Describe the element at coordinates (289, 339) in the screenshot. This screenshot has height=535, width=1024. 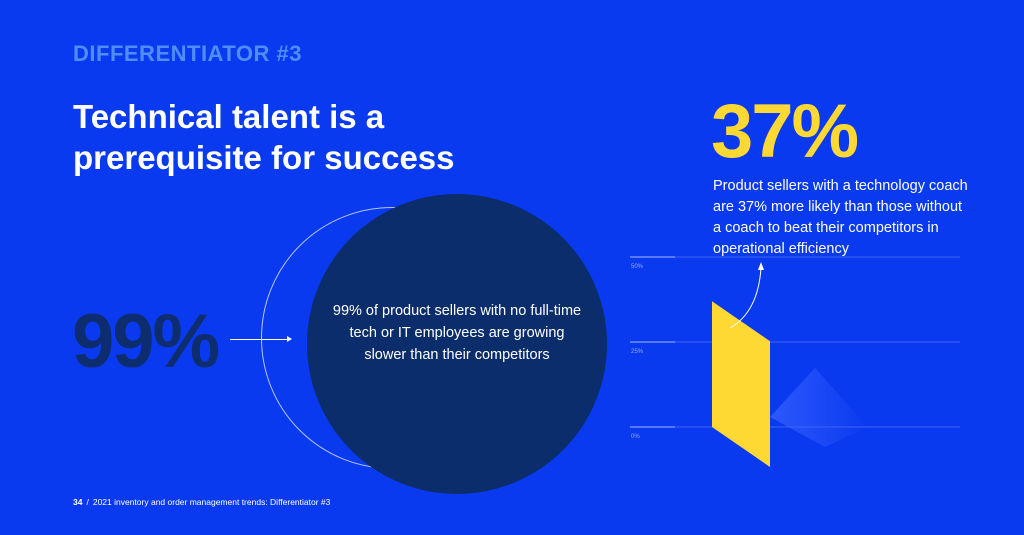
I see `arrow-head-icon` at that location.